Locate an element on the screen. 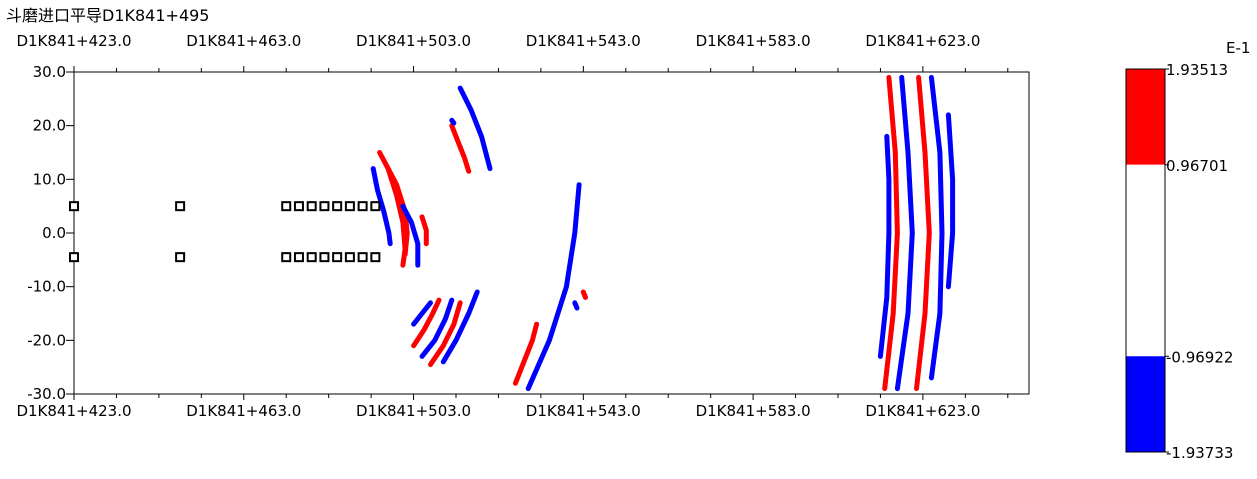 The image size is (1257, 479). x-tick-label-top: D1K841+463.0 is located at coordinates (243, 41).